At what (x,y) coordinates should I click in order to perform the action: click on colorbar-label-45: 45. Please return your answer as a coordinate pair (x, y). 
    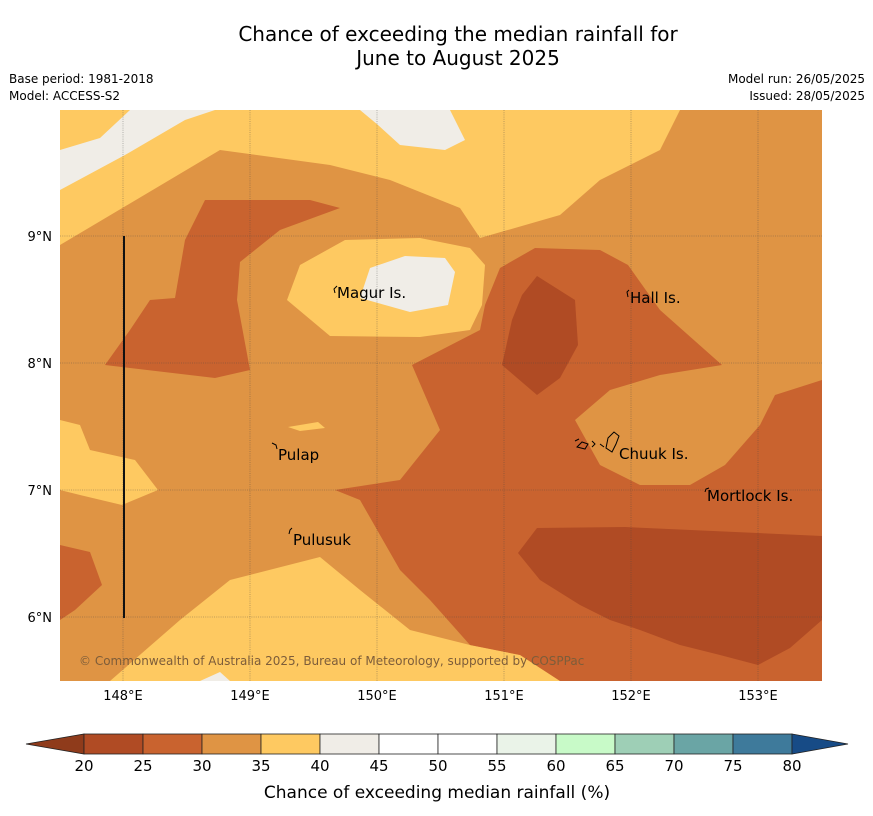
    Looking at the image, I should click on (378, 766).